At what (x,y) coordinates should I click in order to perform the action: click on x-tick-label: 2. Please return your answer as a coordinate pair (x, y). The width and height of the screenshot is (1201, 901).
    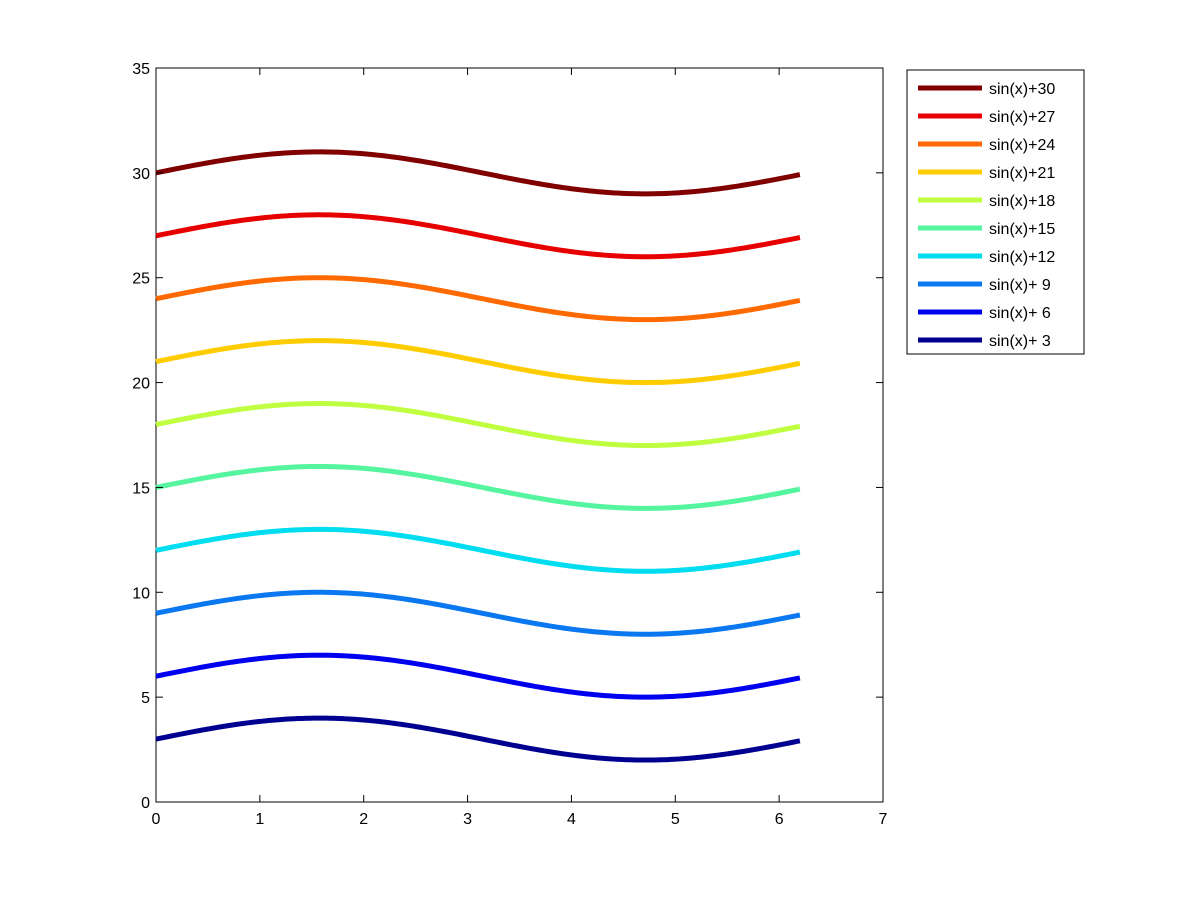
    Looking at the image, I should click on (363, 819).